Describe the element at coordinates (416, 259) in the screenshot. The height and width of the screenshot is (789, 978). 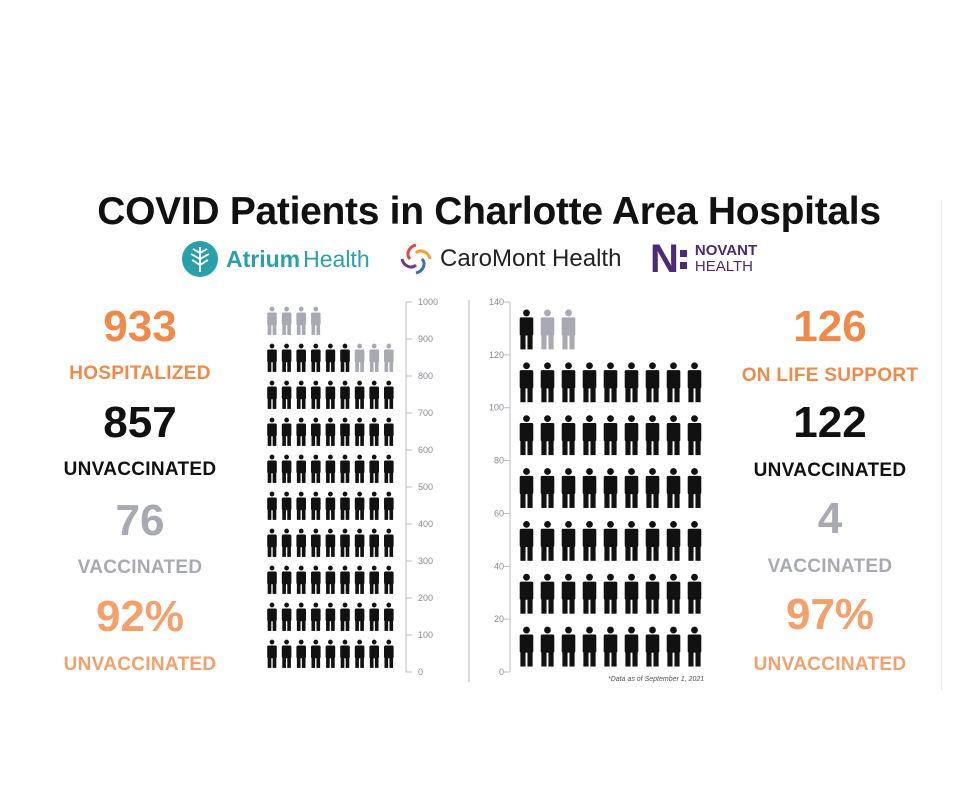
I see `caromont-swirl-icon` at that location.